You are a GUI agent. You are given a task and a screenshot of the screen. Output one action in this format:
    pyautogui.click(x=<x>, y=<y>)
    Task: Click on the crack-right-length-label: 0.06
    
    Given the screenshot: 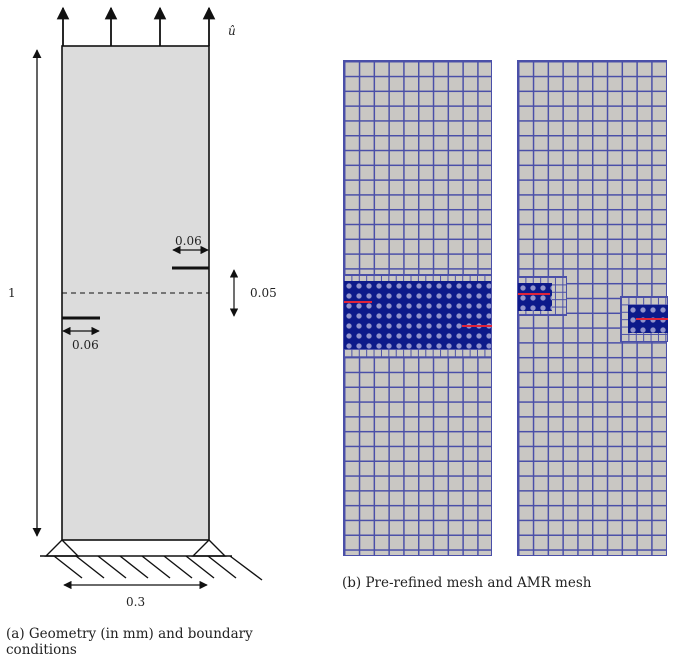 What is the action you would take?
    pyautogui.click(x=188, y=241)
    